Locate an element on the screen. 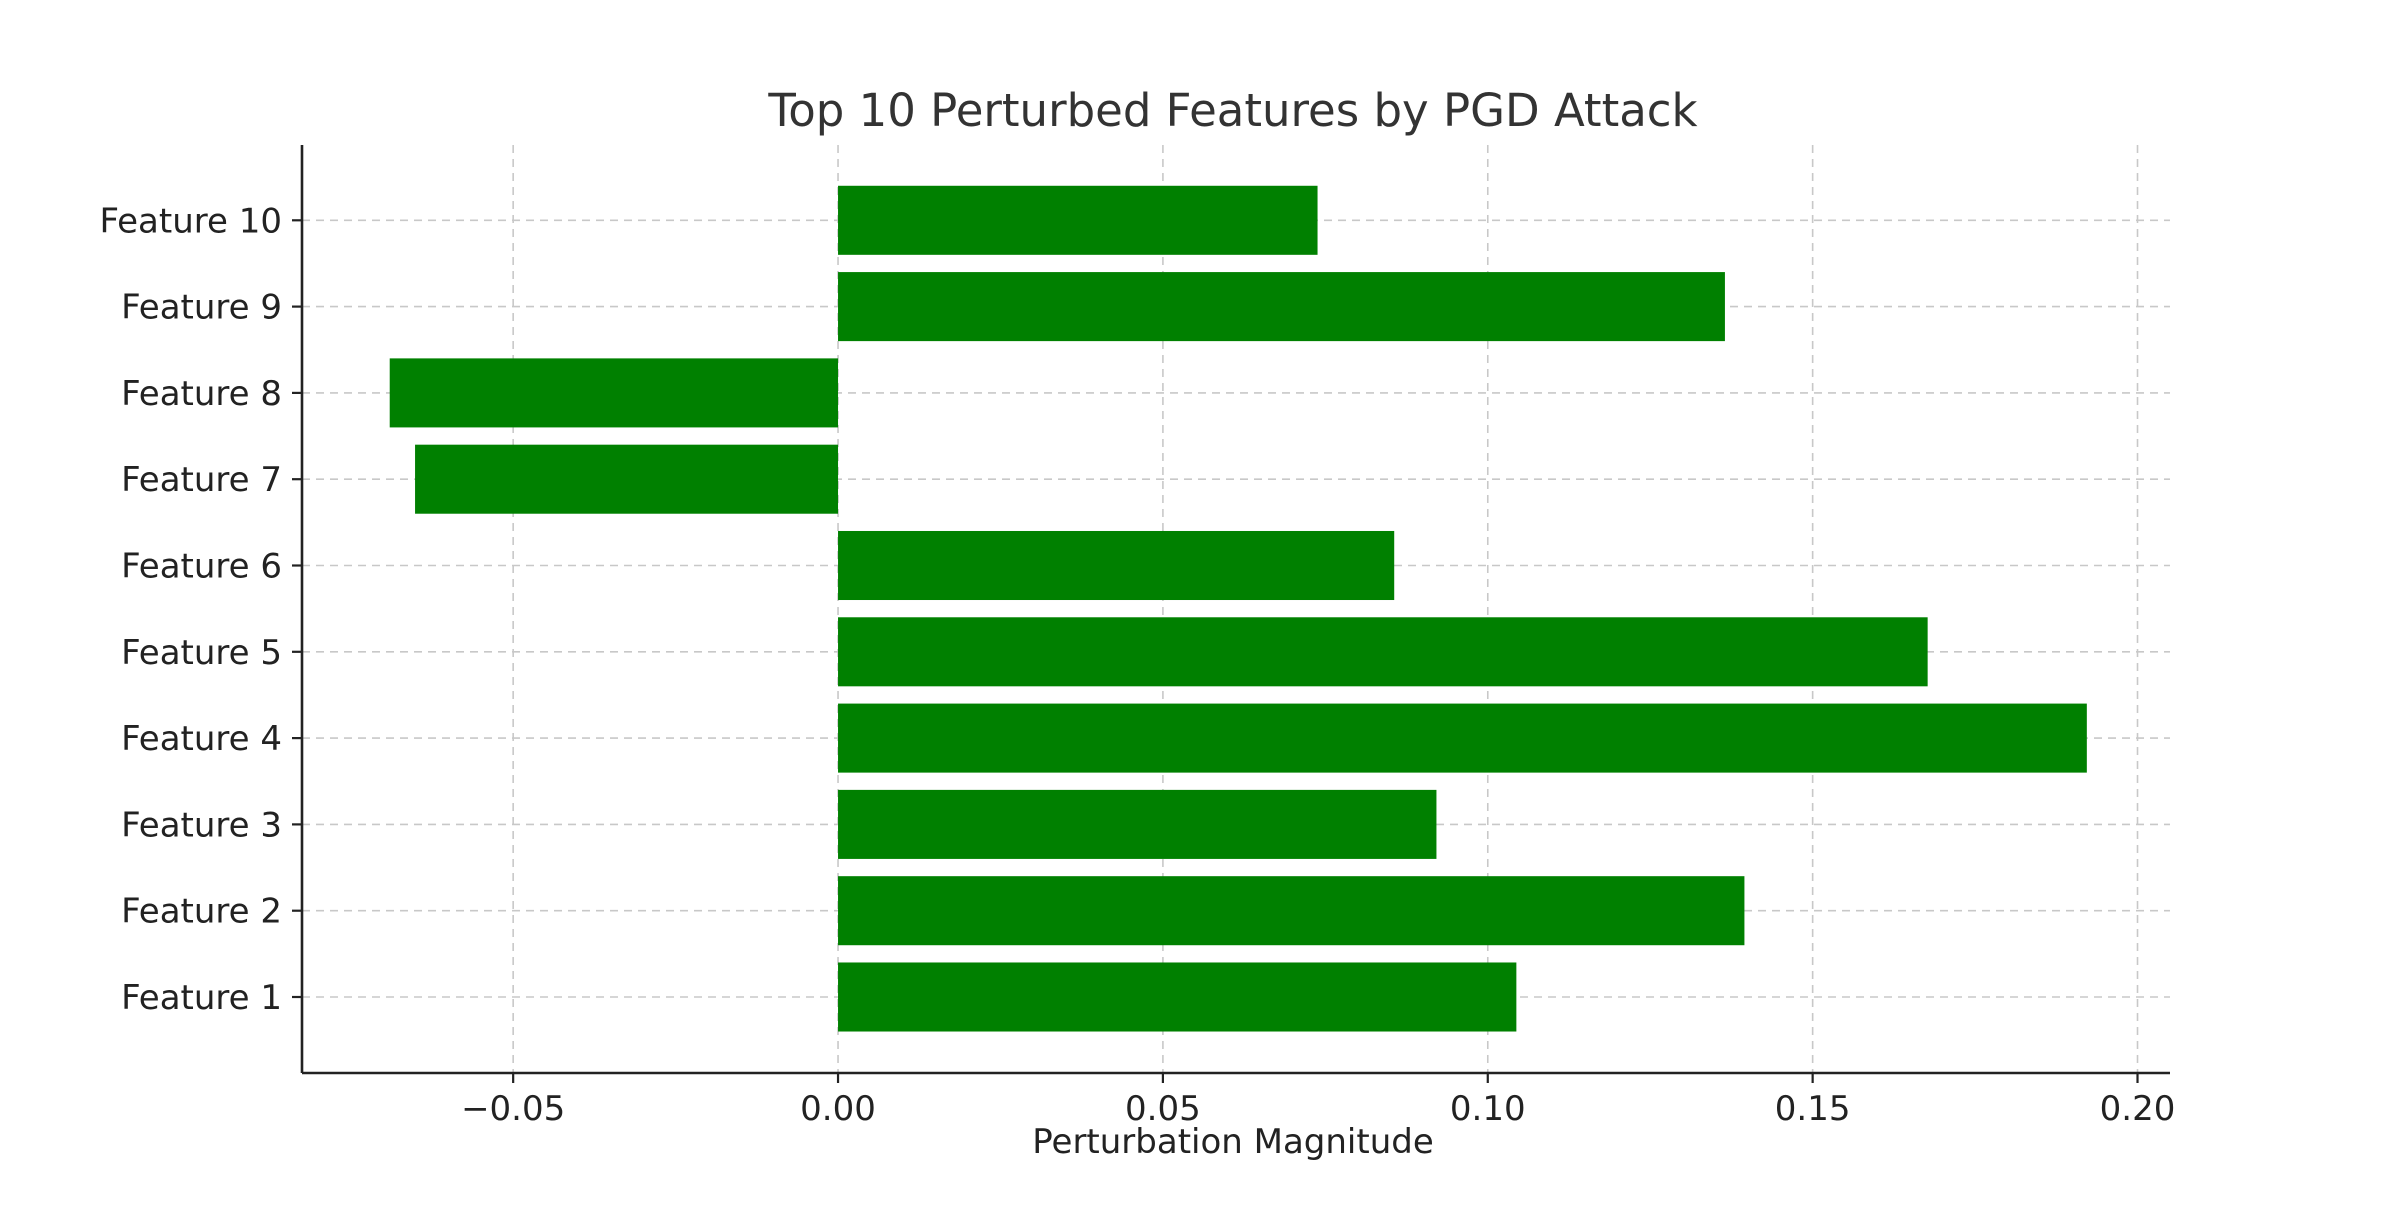 This screenshot has height=1205, width=2400. y-tick-label: Feature 6 is located at coordinates (201, 567).